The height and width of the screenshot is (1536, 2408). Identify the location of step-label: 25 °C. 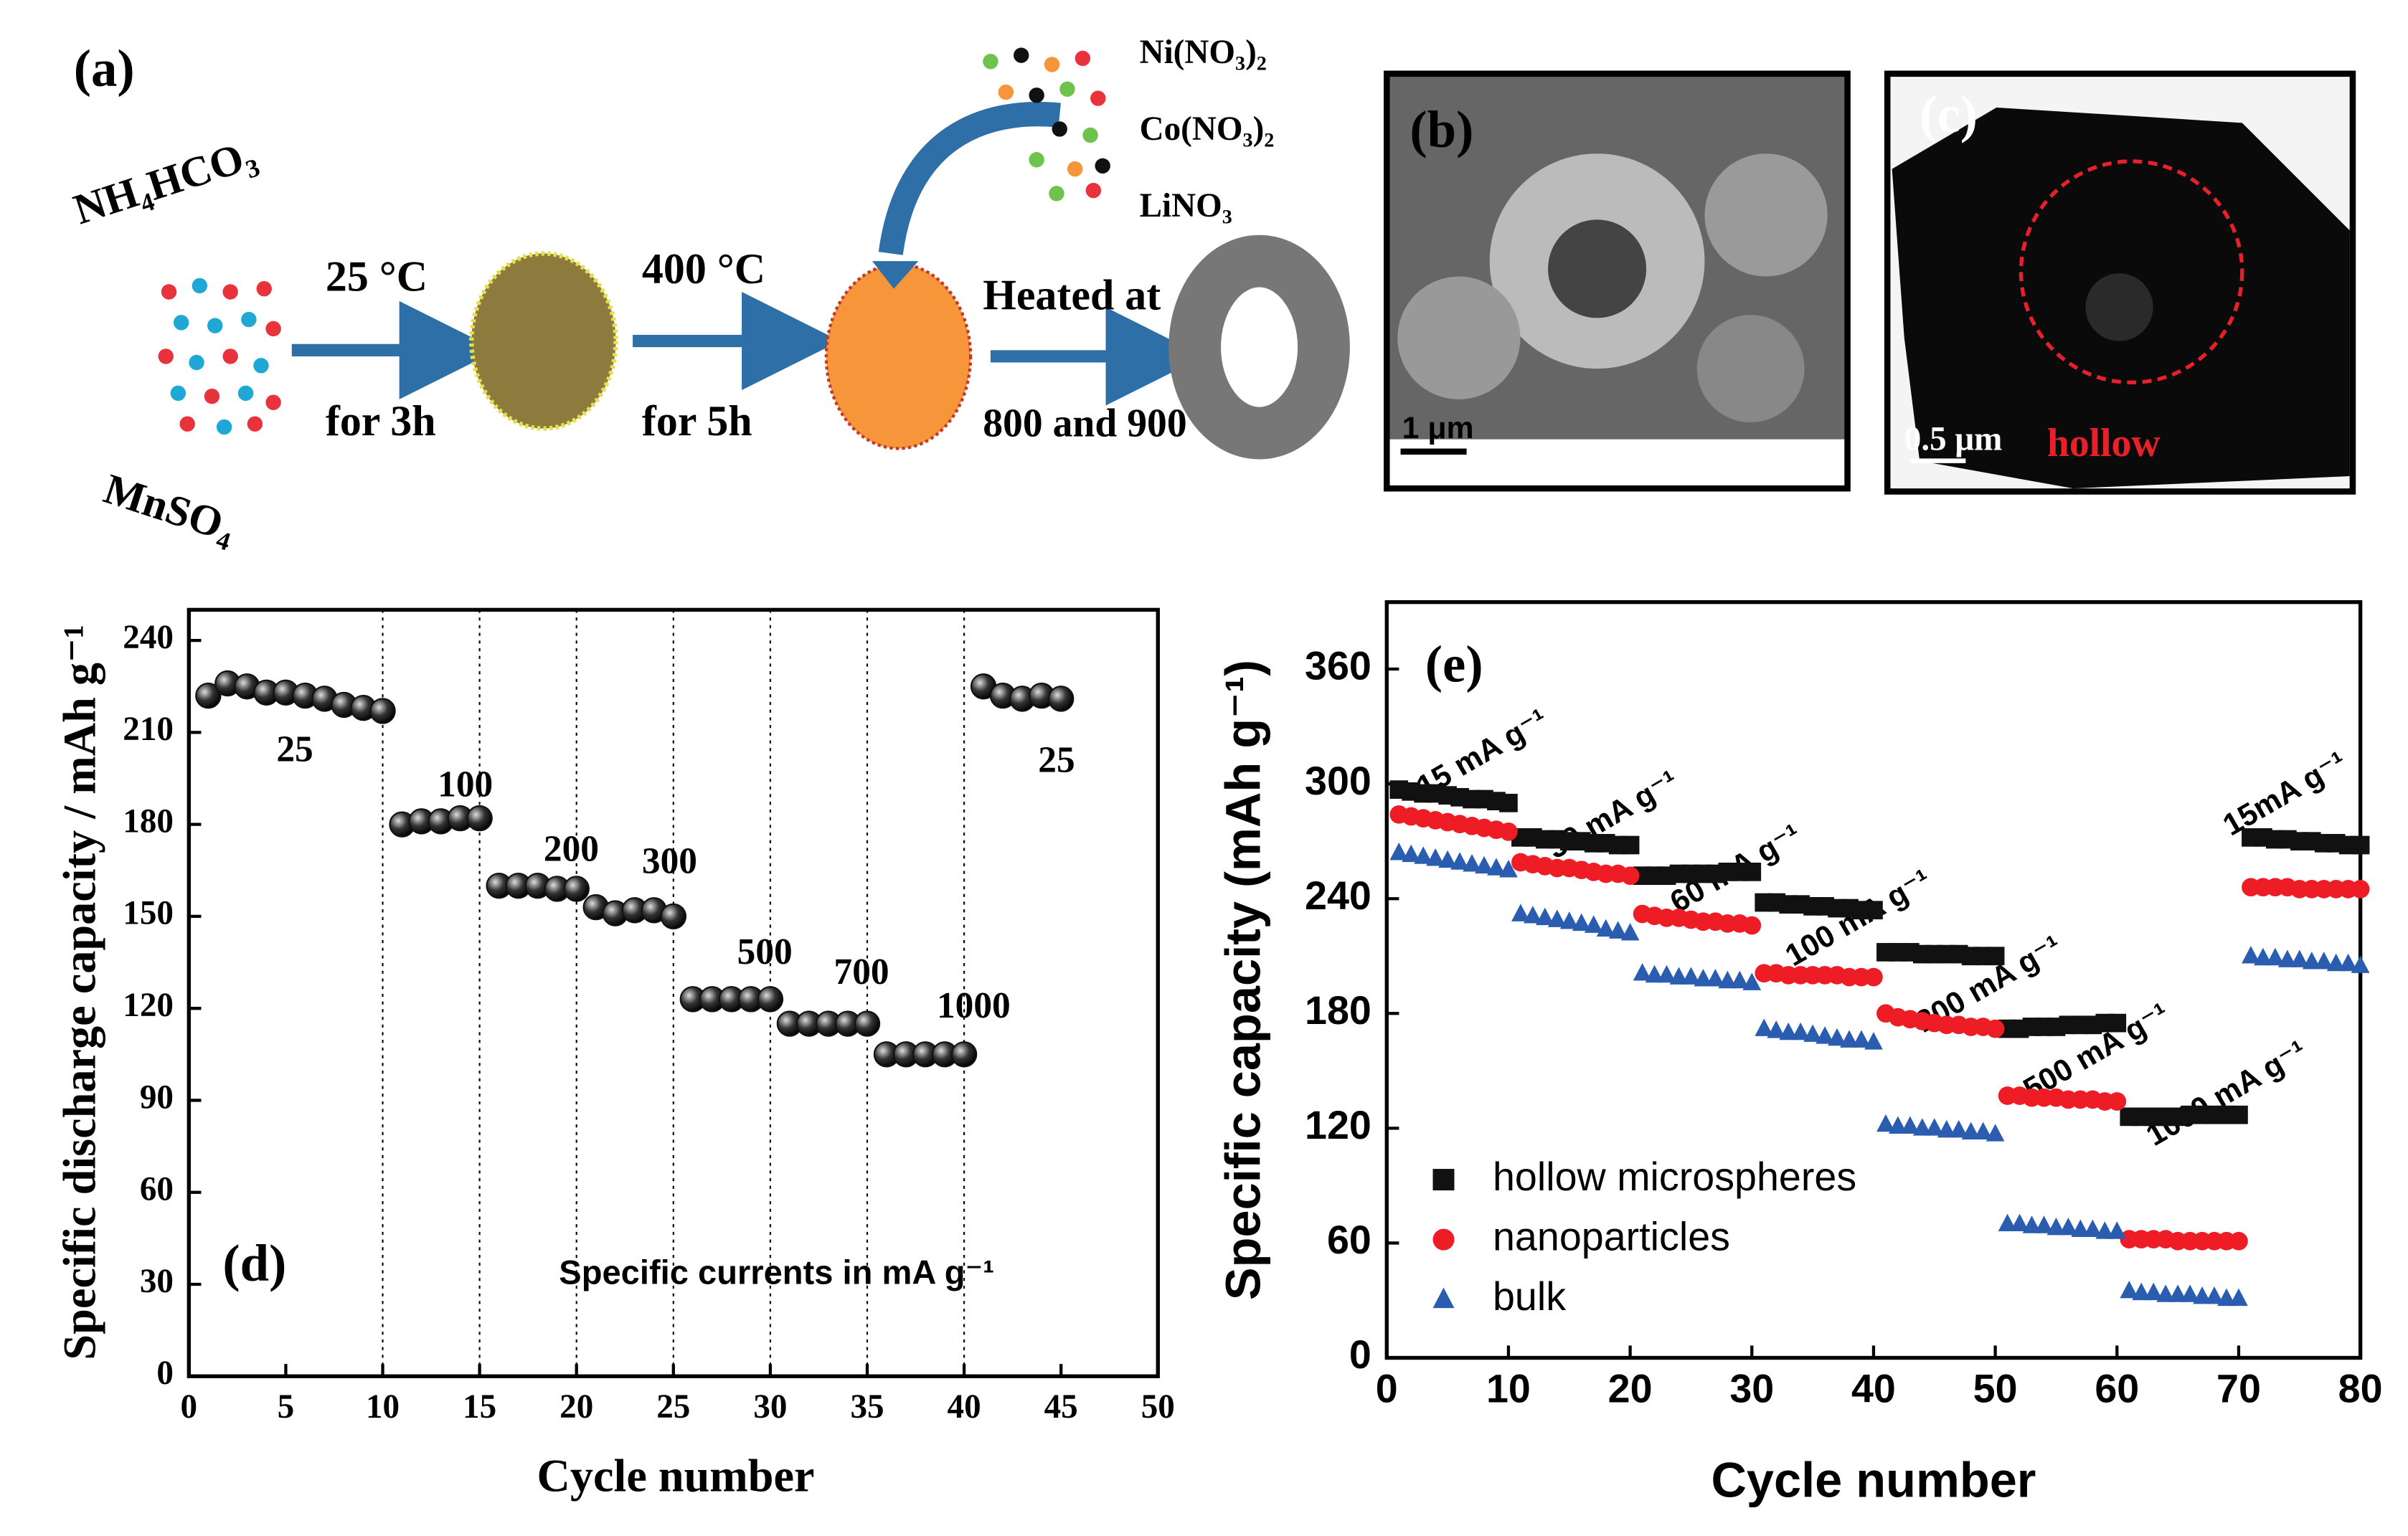
(377, 276).